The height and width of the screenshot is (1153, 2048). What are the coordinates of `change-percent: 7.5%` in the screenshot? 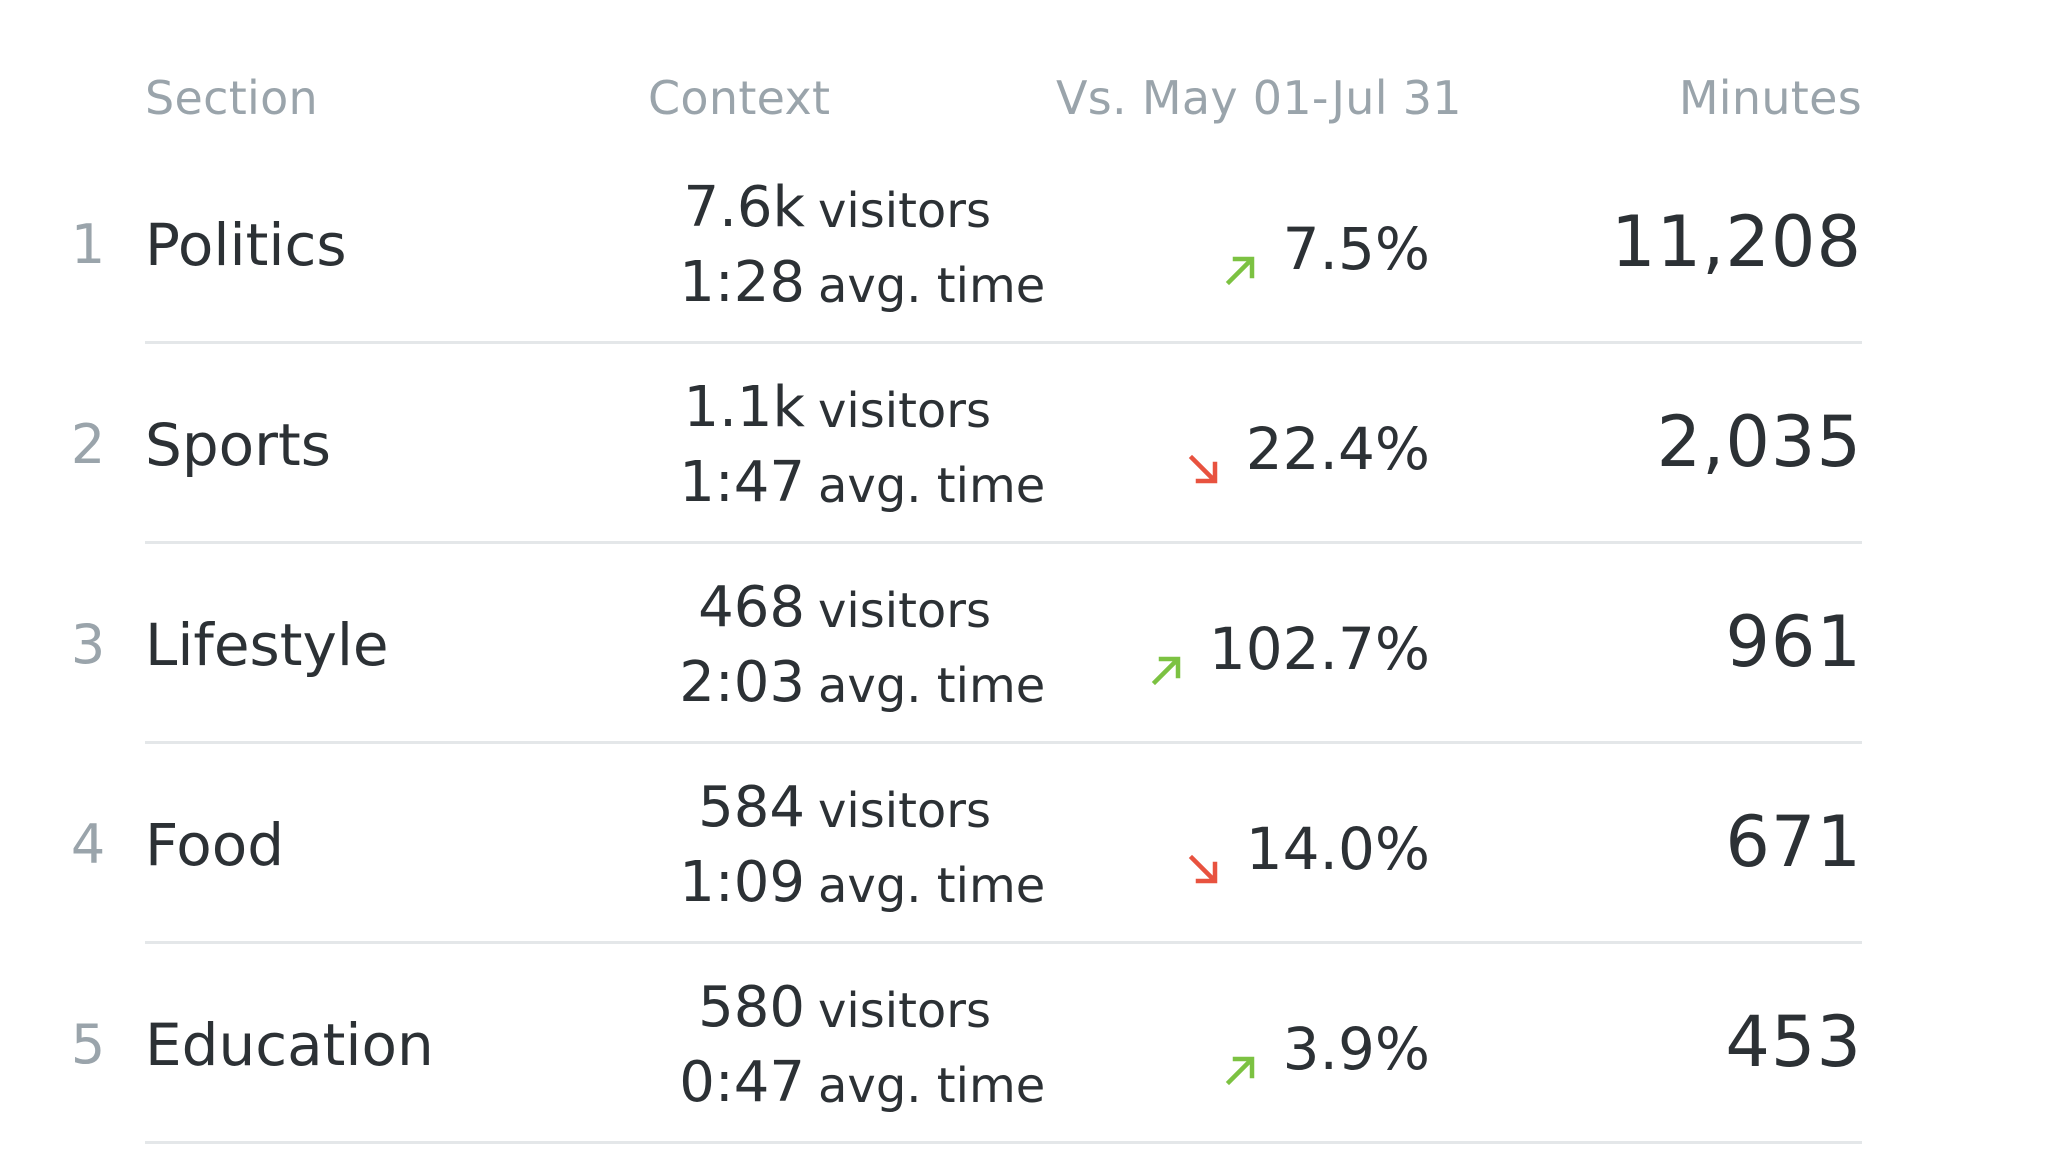 It's located at (1356, 248).